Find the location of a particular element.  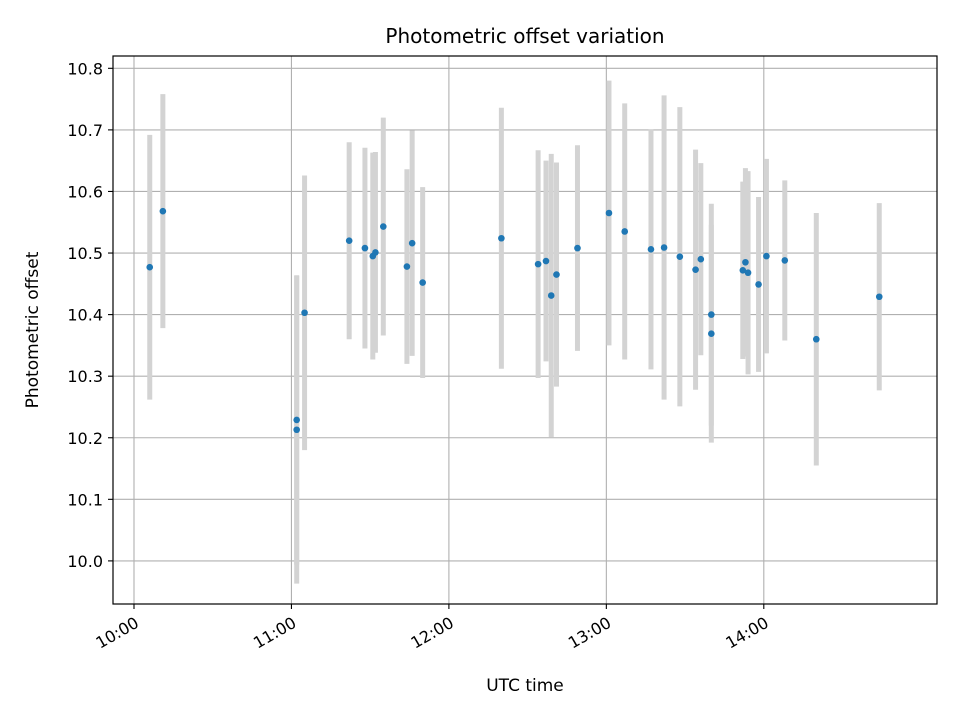

x-tick-label: 12:00 is located at coordinates (431, 633).